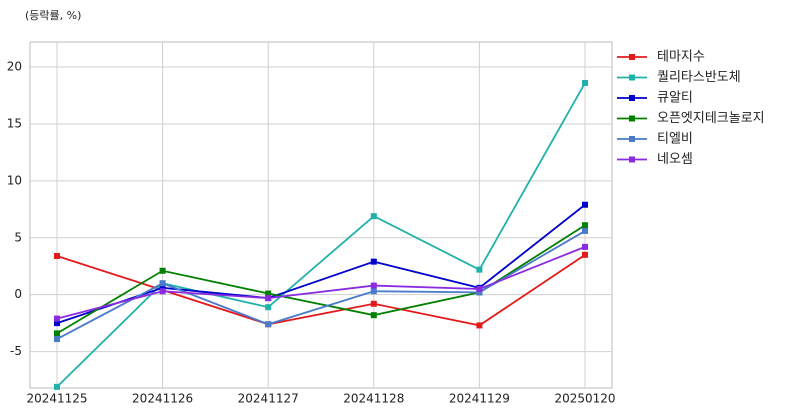  Describe the element at coordinates (711, 118) in the screenshot. I see `legend-label: 오픈엣지테크놀로지` at that location.